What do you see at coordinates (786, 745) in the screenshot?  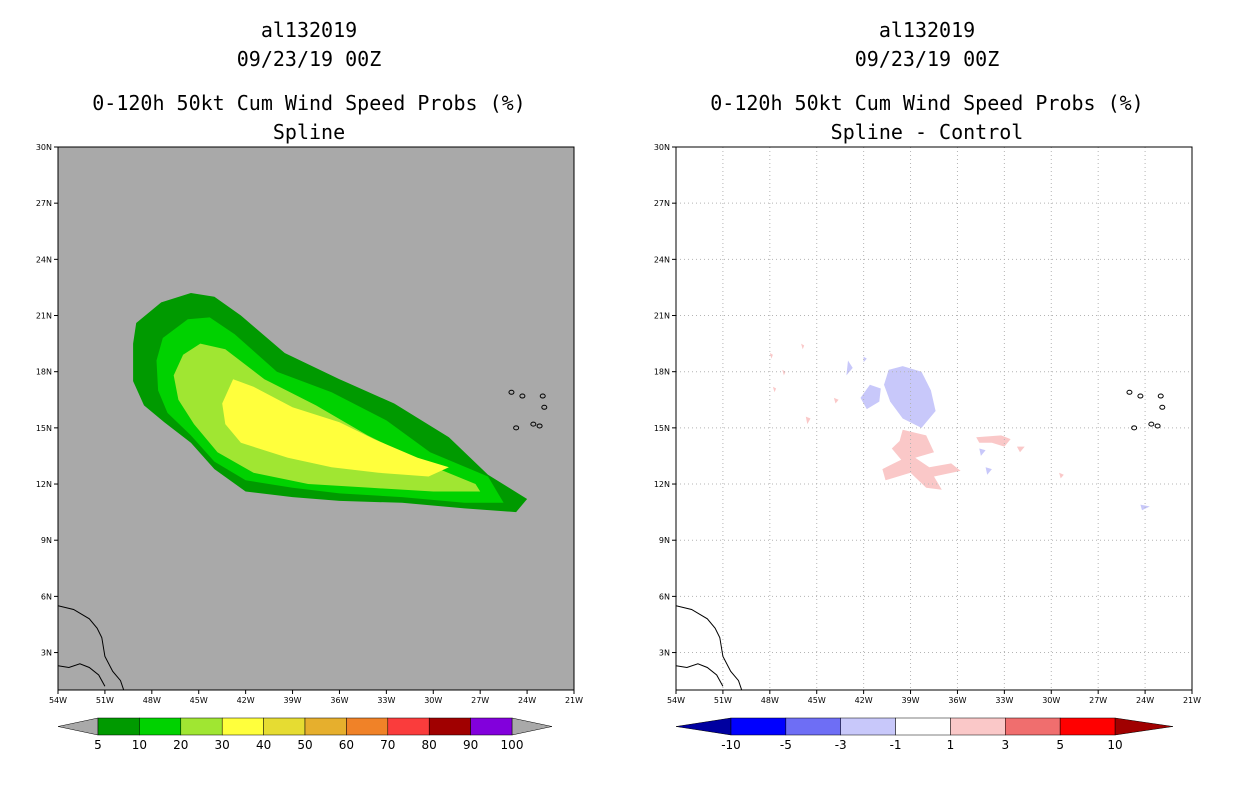 I see `colorbar-label: -5` at bounding box center [786, 745].